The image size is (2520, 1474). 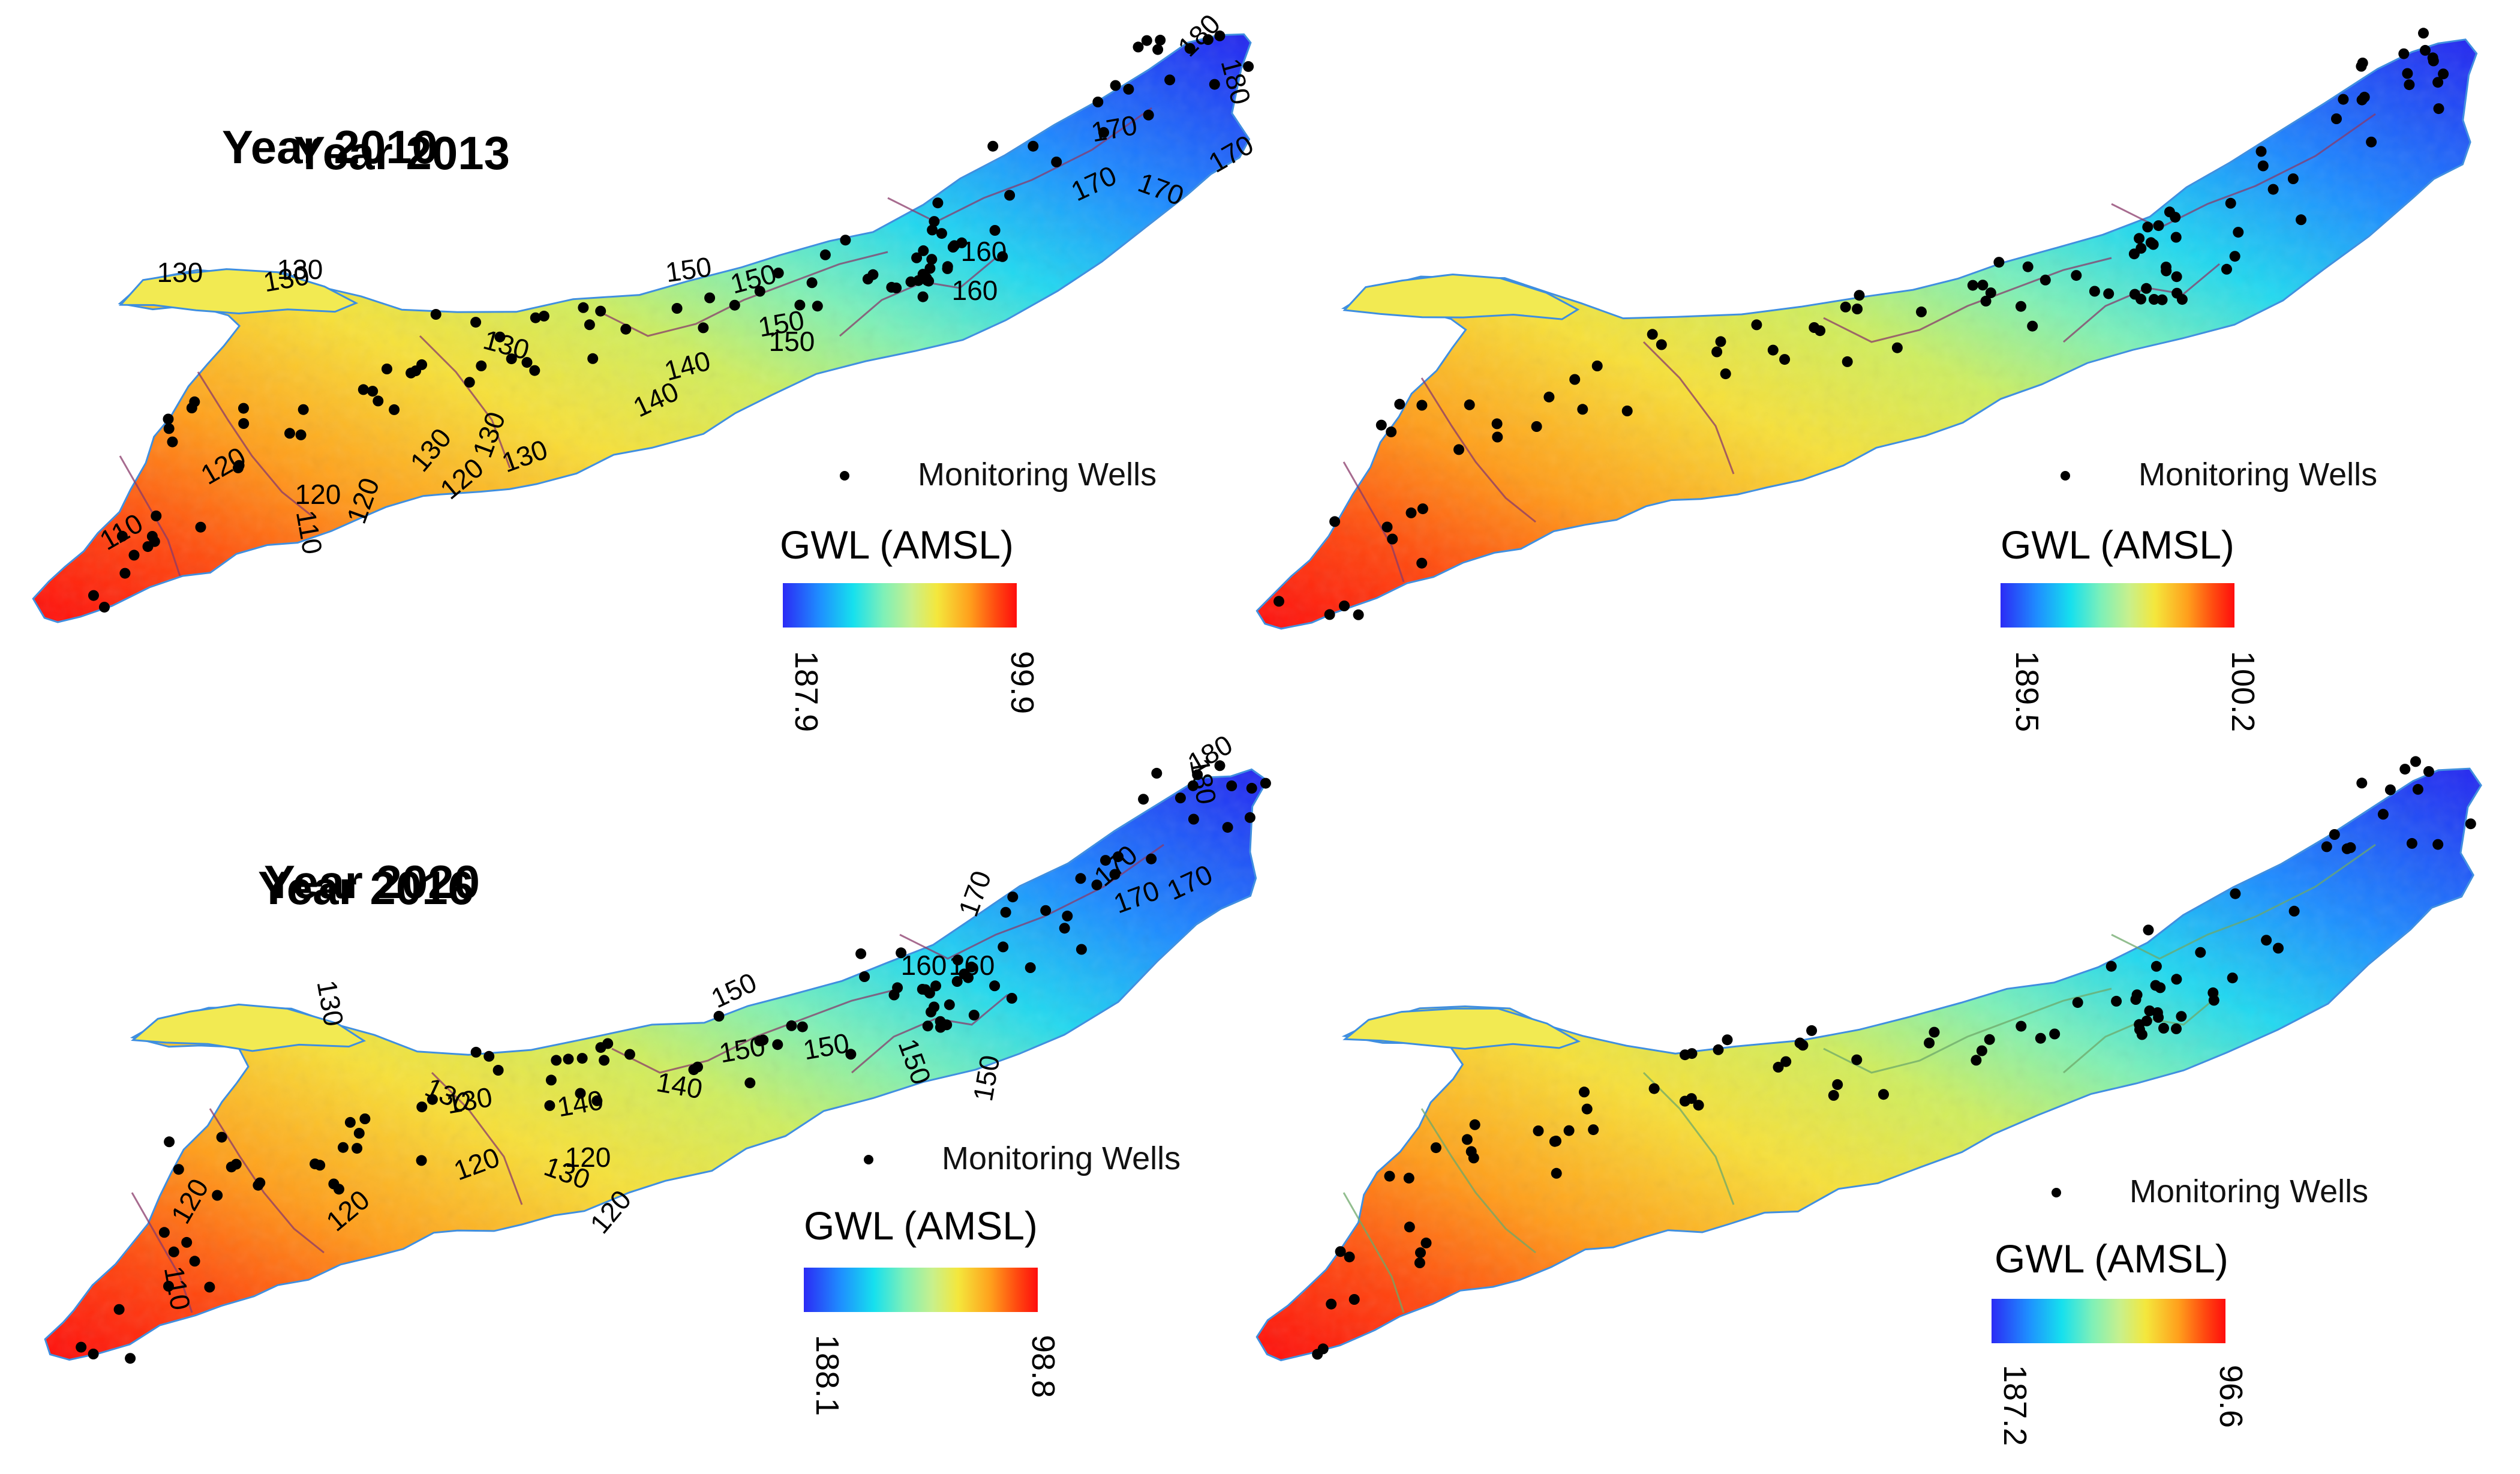 I want to click on wells-legend-label: Monitoring Wells, so click(x=2249, y=1191).